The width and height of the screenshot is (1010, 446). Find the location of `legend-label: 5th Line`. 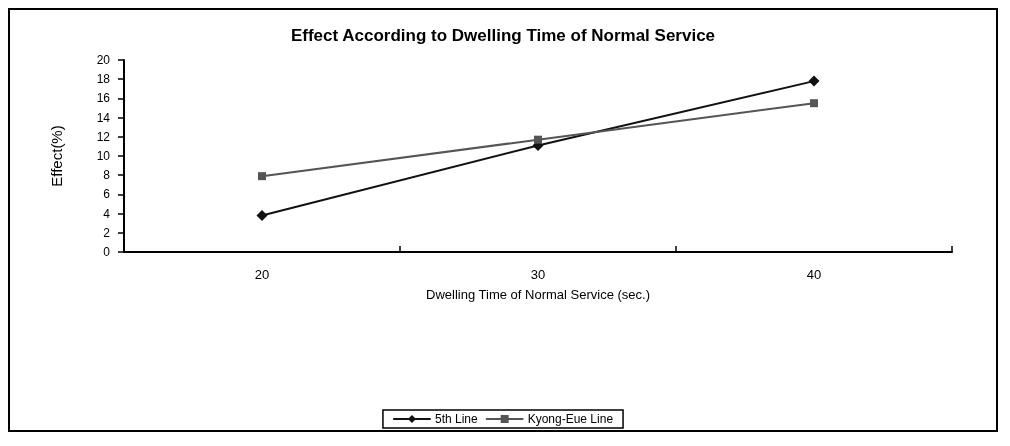

legend-label: 5th Line is located at coordinates (456, 419).